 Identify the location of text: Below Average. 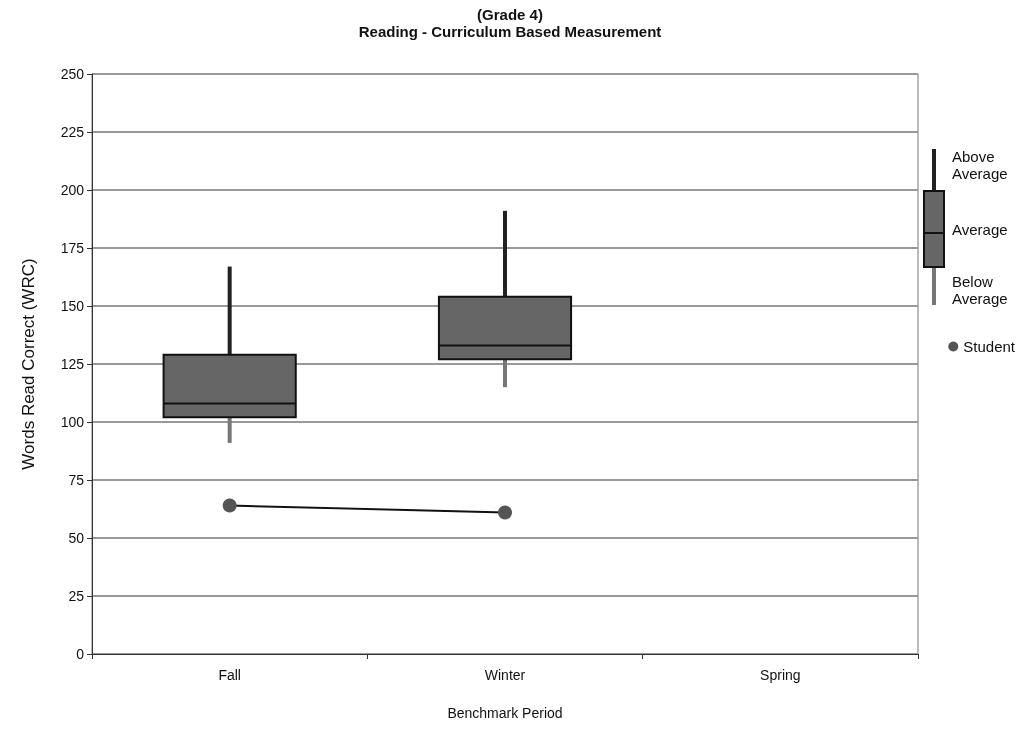
(980, 290).